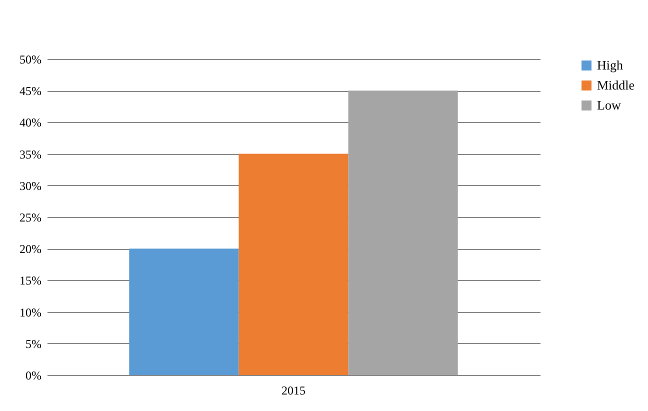  I want to click on legend-label: Middle, so click(616, 85).